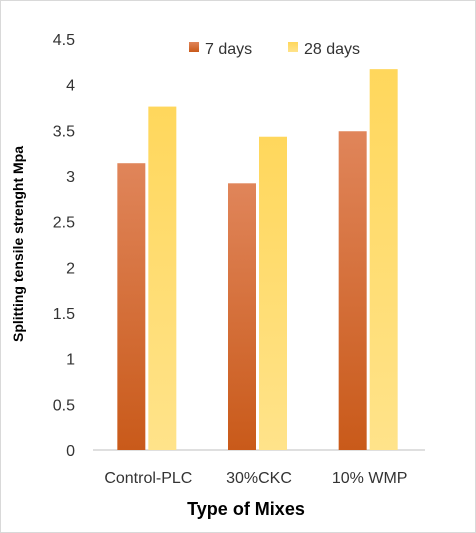  Describe the element at coordinates (228, 49) in the screenshot. I see `legend-label-7-days: 7 days` at that location.